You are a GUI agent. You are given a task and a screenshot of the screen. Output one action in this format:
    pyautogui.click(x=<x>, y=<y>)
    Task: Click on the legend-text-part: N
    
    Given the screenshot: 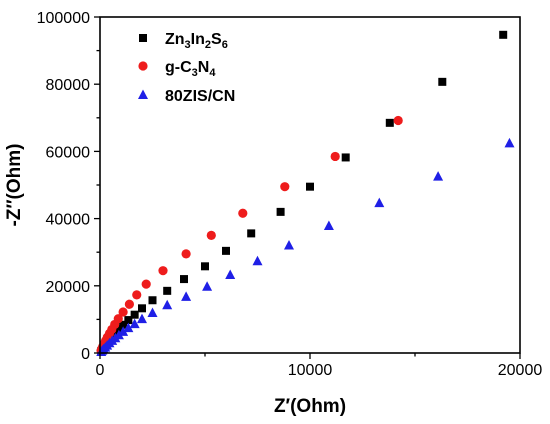 What is the action you would take?
    pyautogui.click(x=204, y=67)
    